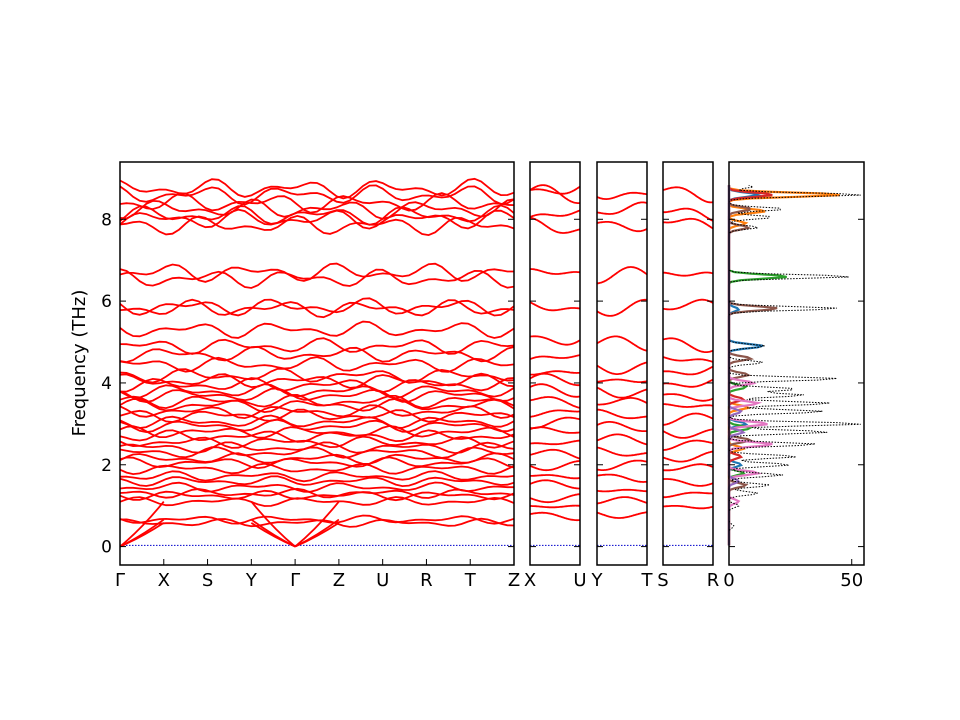  What do you see at coordinates (579, 580) in the screenshot?
I see `x-tick-label: U` at bounding box center [579, 580].